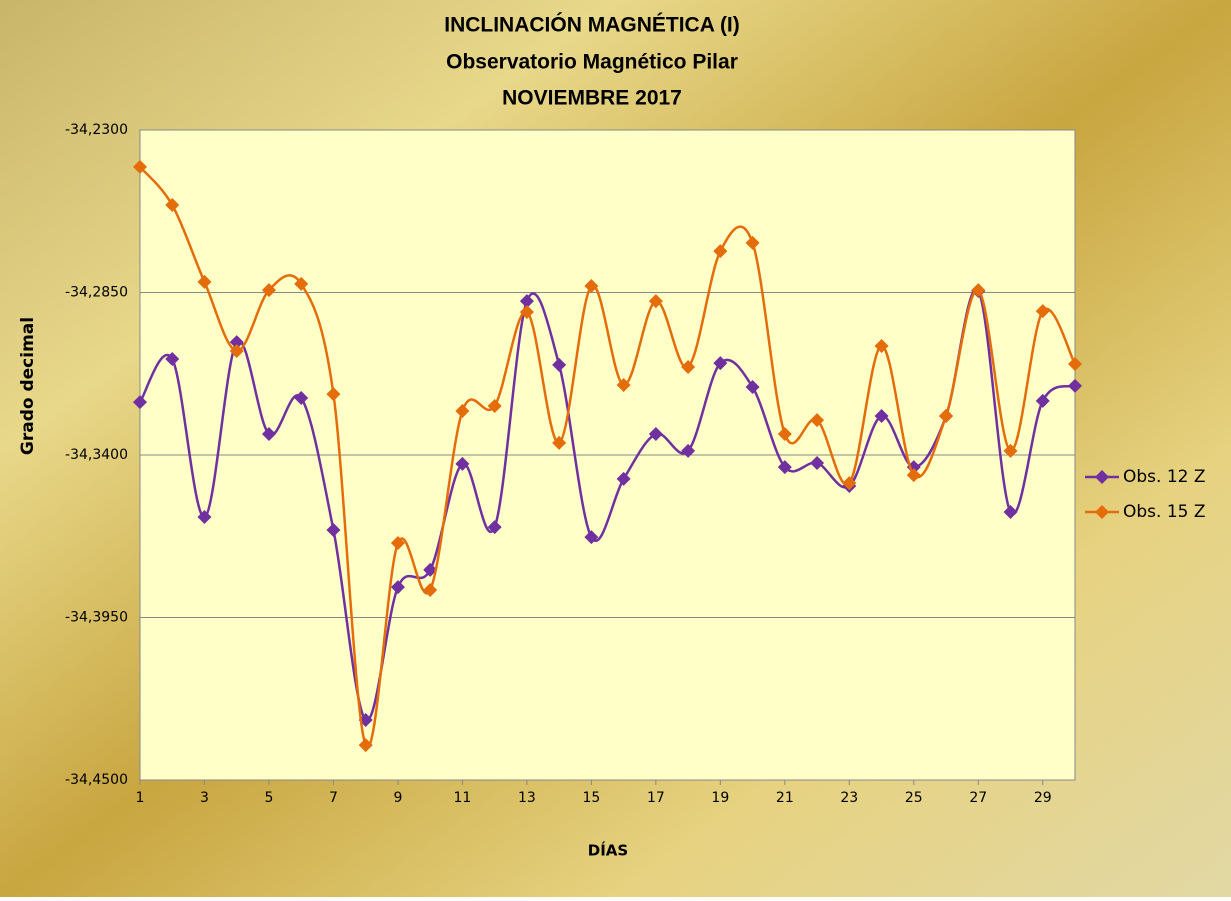  I want to click on x-tick-label: 19, so click(720, 798).